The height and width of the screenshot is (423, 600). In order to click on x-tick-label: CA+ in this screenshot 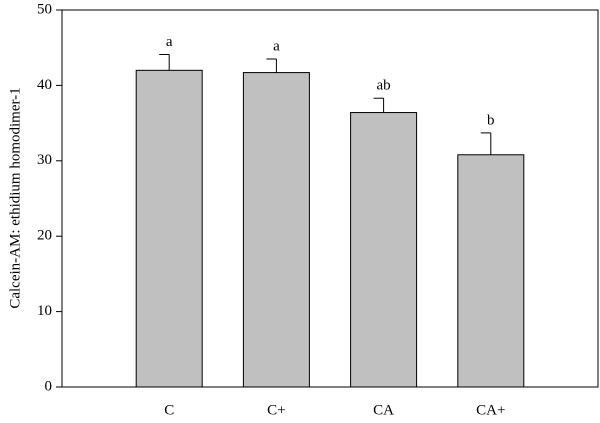, I will do `click(490, 410)`.